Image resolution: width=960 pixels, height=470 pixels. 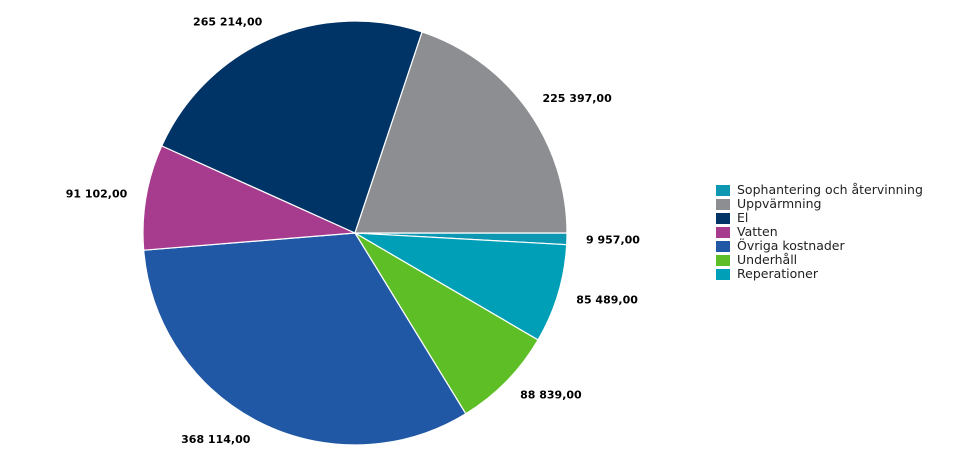 What do you see at coordinates (551, 395) in the screenshot?
I see `data-label: 88 839,00` at bounding box center [551, 395].